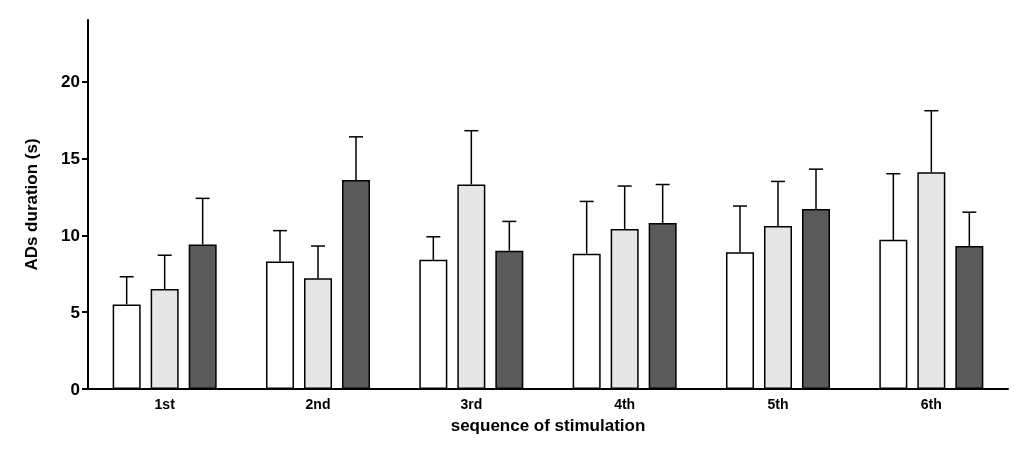  What do you see at coordinates (318, 404) in the screenshot?
I see `x-tick-label: 2nd` at bounding box center [318, 404].